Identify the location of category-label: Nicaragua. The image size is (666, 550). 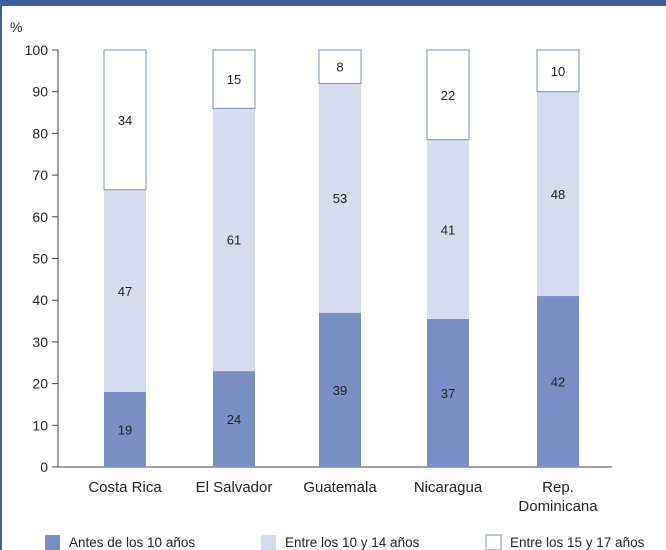
(448, 487).